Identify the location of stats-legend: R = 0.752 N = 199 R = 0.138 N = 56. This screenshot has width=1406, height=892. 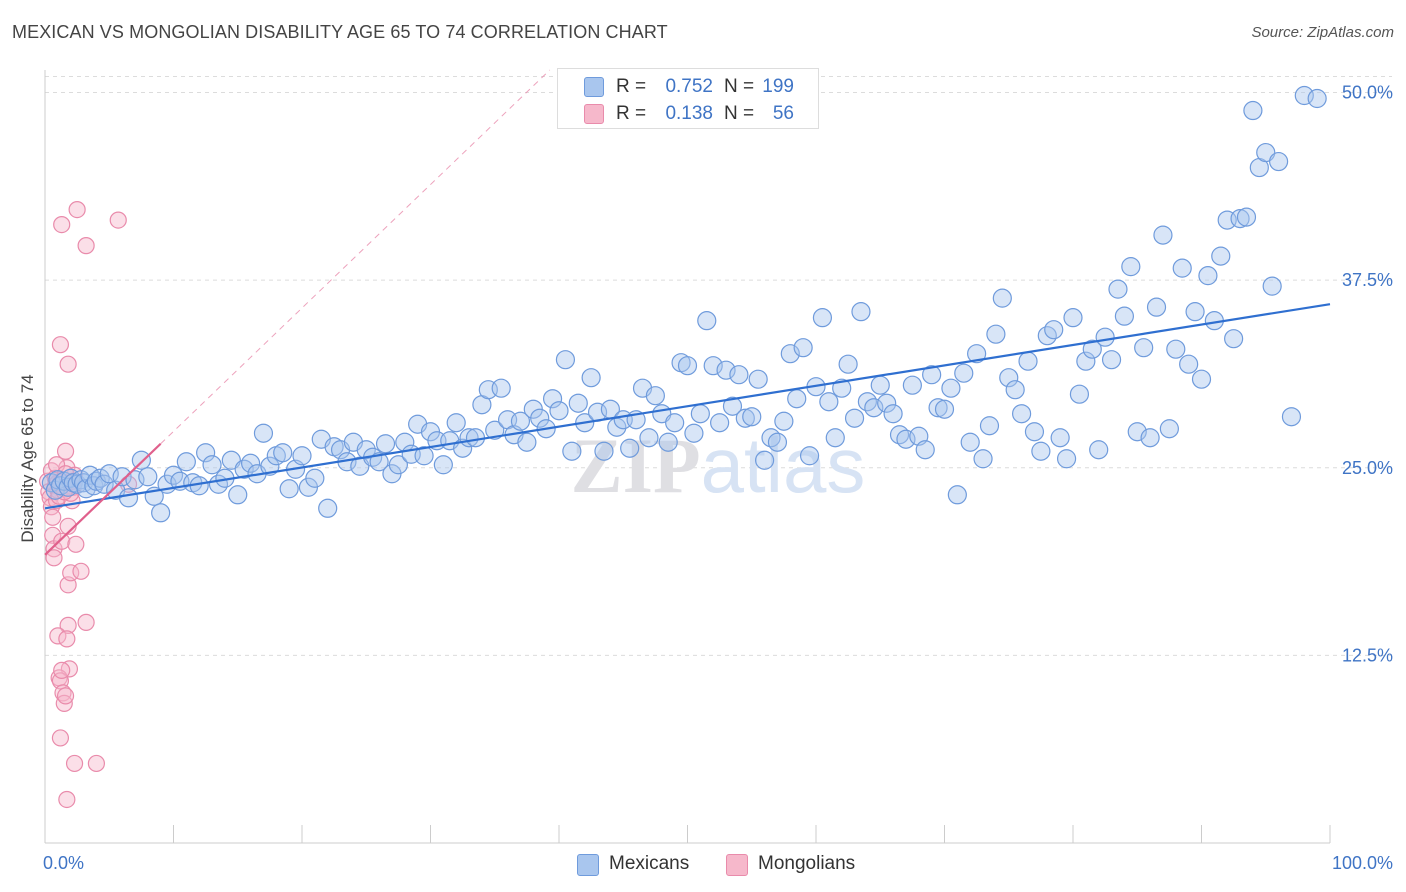
(688, 98).